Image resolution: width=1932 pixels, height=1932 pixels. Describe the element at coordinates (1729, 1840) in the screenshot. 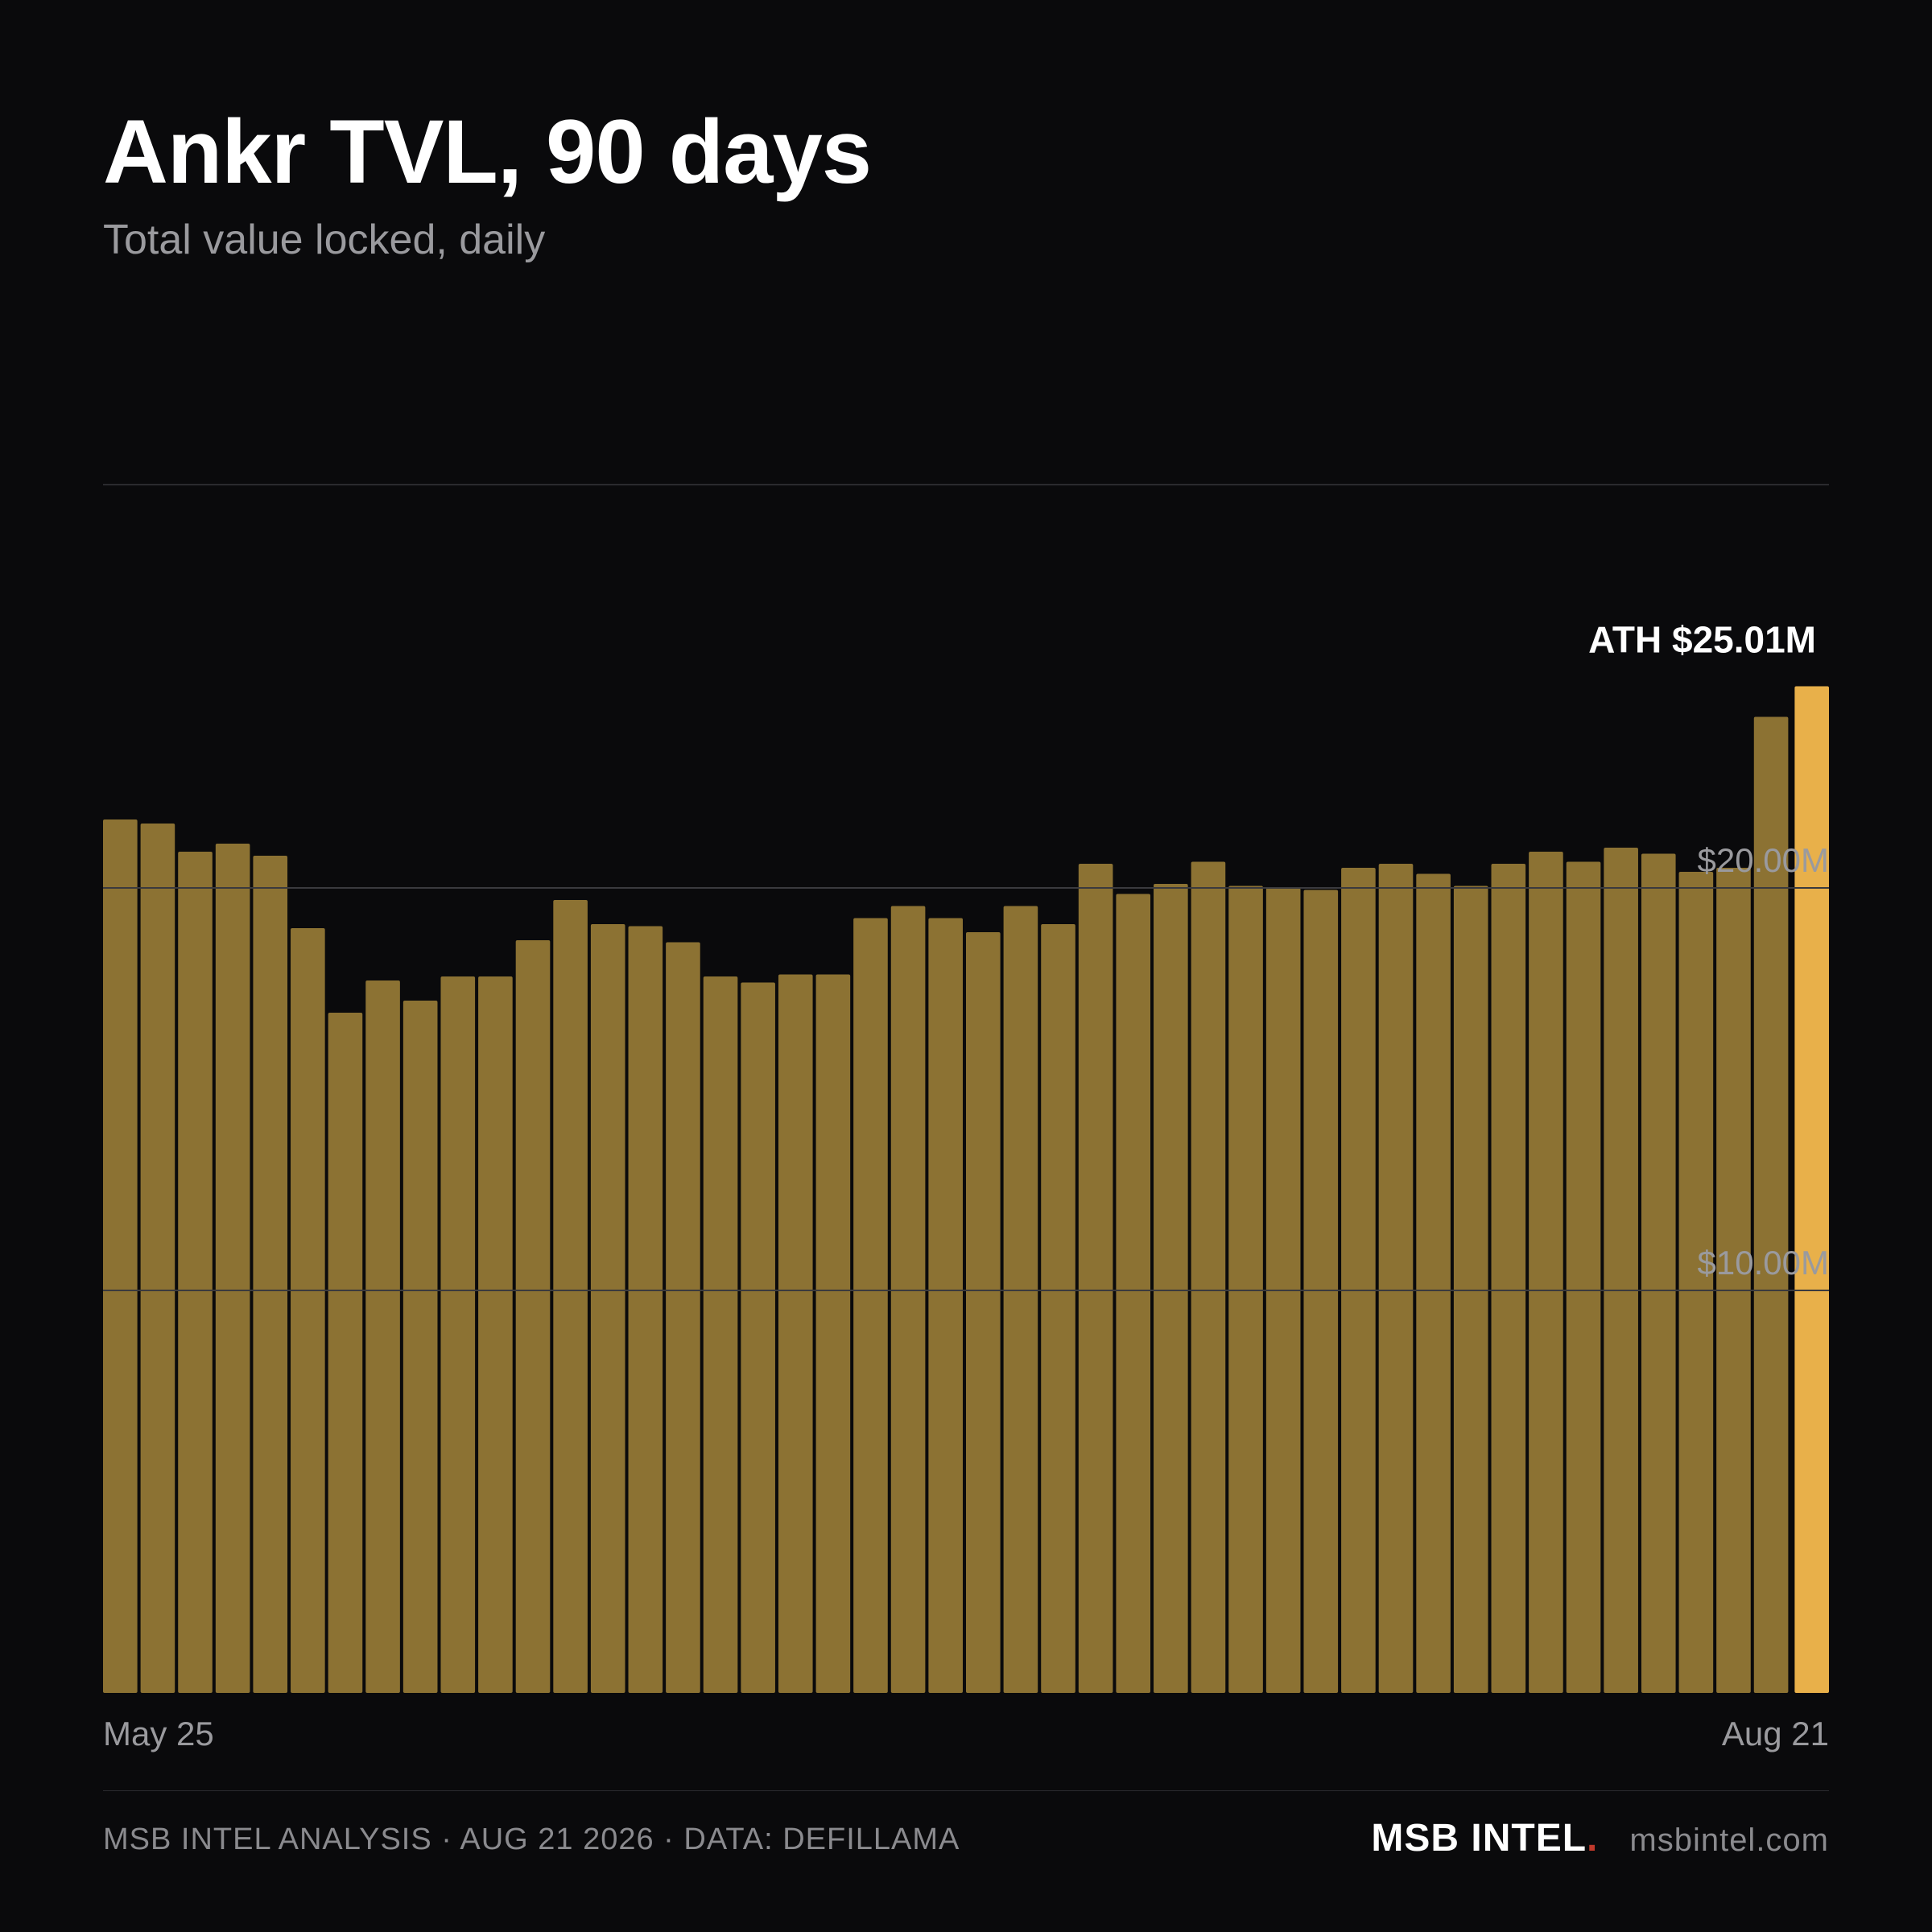

I see `brand-url: msbintel.com` at that location.